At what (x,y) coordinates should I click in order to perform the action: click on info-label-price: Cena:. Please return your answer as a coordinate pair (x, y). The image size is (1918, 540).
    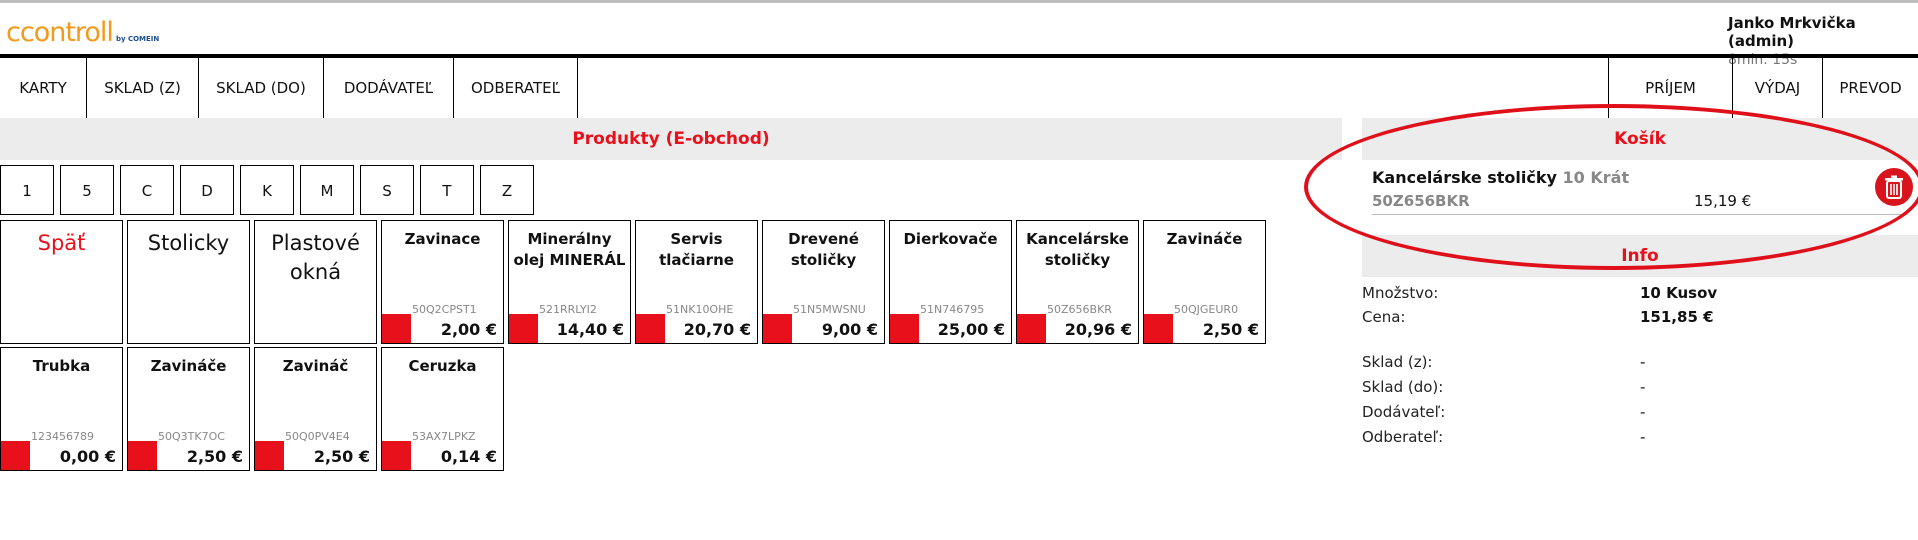
    Looking at the image, I should click on (1384, 317).